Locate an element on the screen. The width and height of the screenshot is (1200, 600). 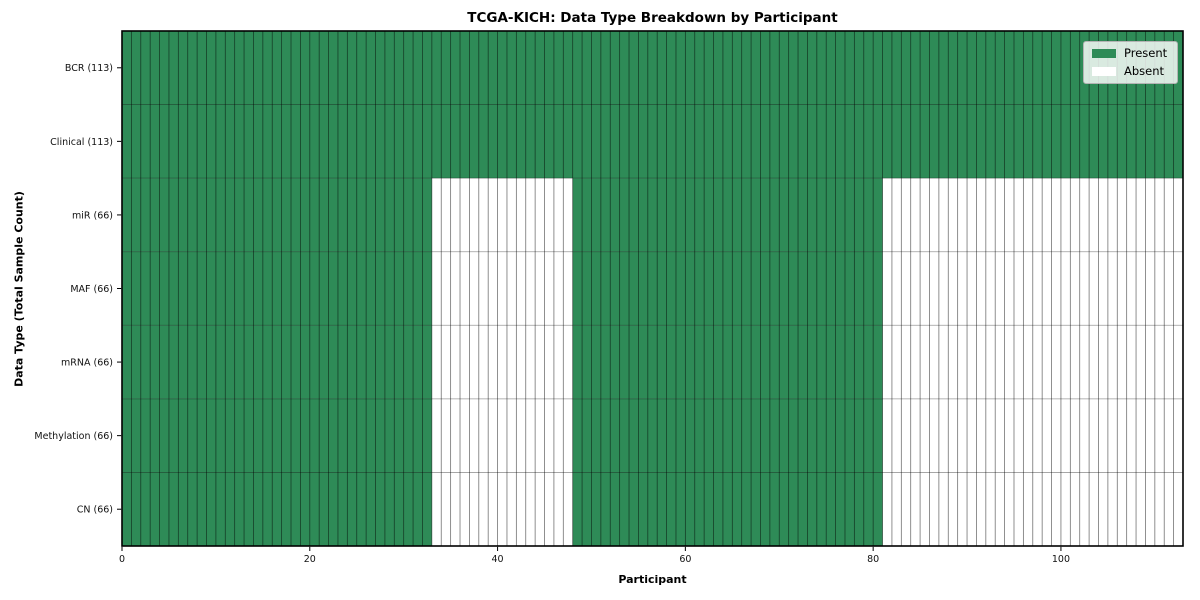
y-tick-label: Clinical (113) is located at coordinates (81, 142).